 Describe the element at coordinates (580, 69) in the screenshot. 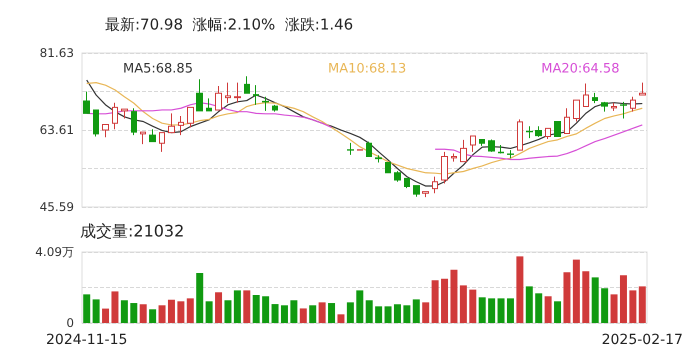

I see `text: MA20:64.58` at that location.